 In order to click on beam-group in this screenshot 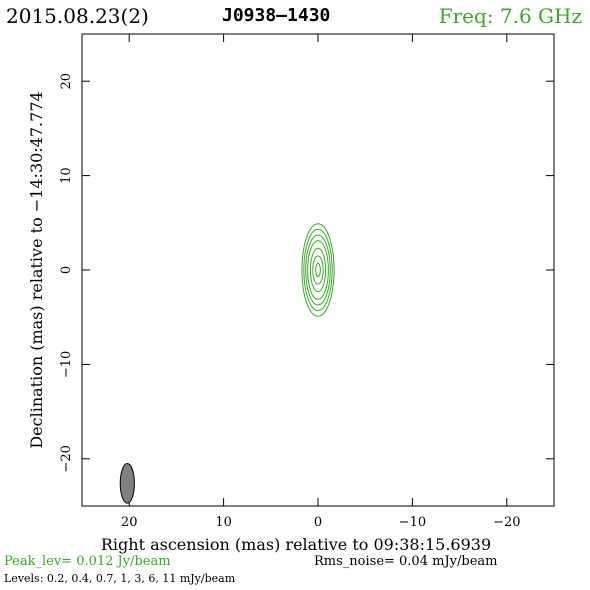, I will do `click(127, 483)`.